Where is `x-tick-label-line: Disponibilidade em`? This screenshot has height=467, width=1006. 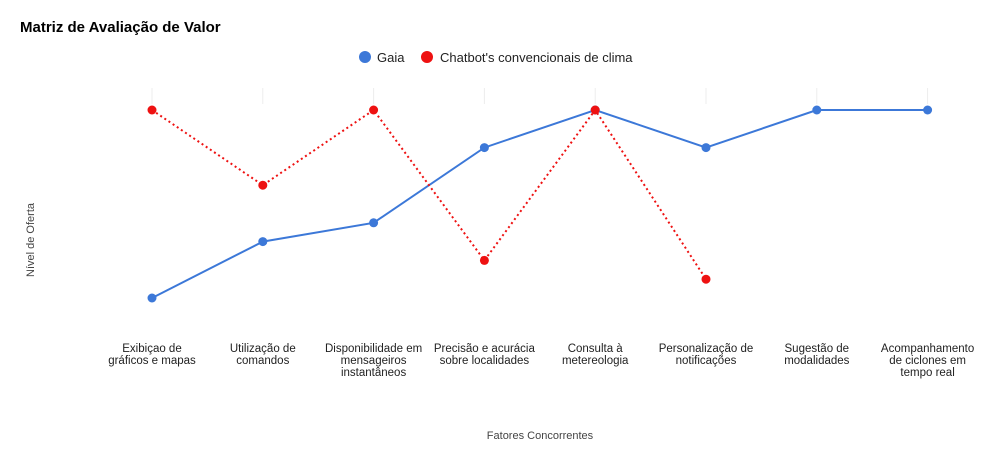 x-tick-label-line: Disponibilidade em is located at coordinates (373, 349).